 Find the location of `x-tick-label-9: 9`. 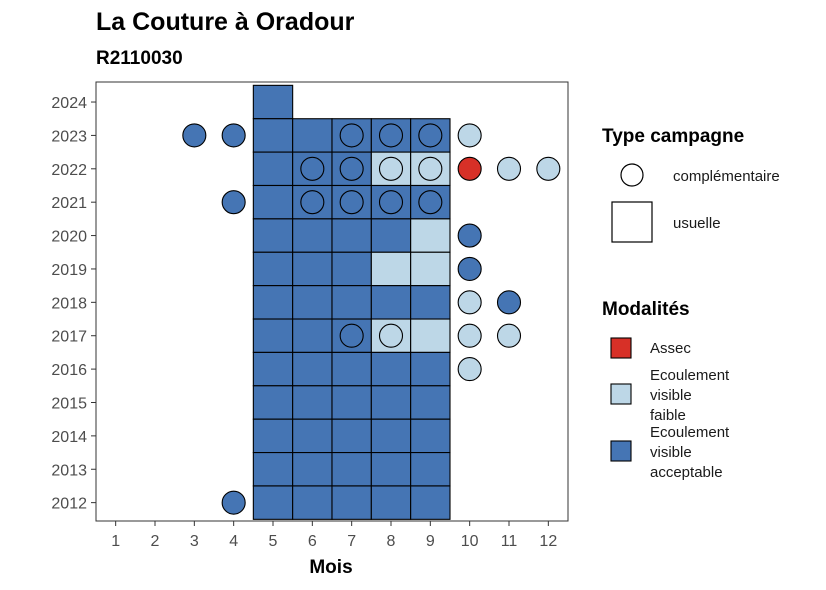

x-tick-label-9: 9 is located at coordinates (430, 541).